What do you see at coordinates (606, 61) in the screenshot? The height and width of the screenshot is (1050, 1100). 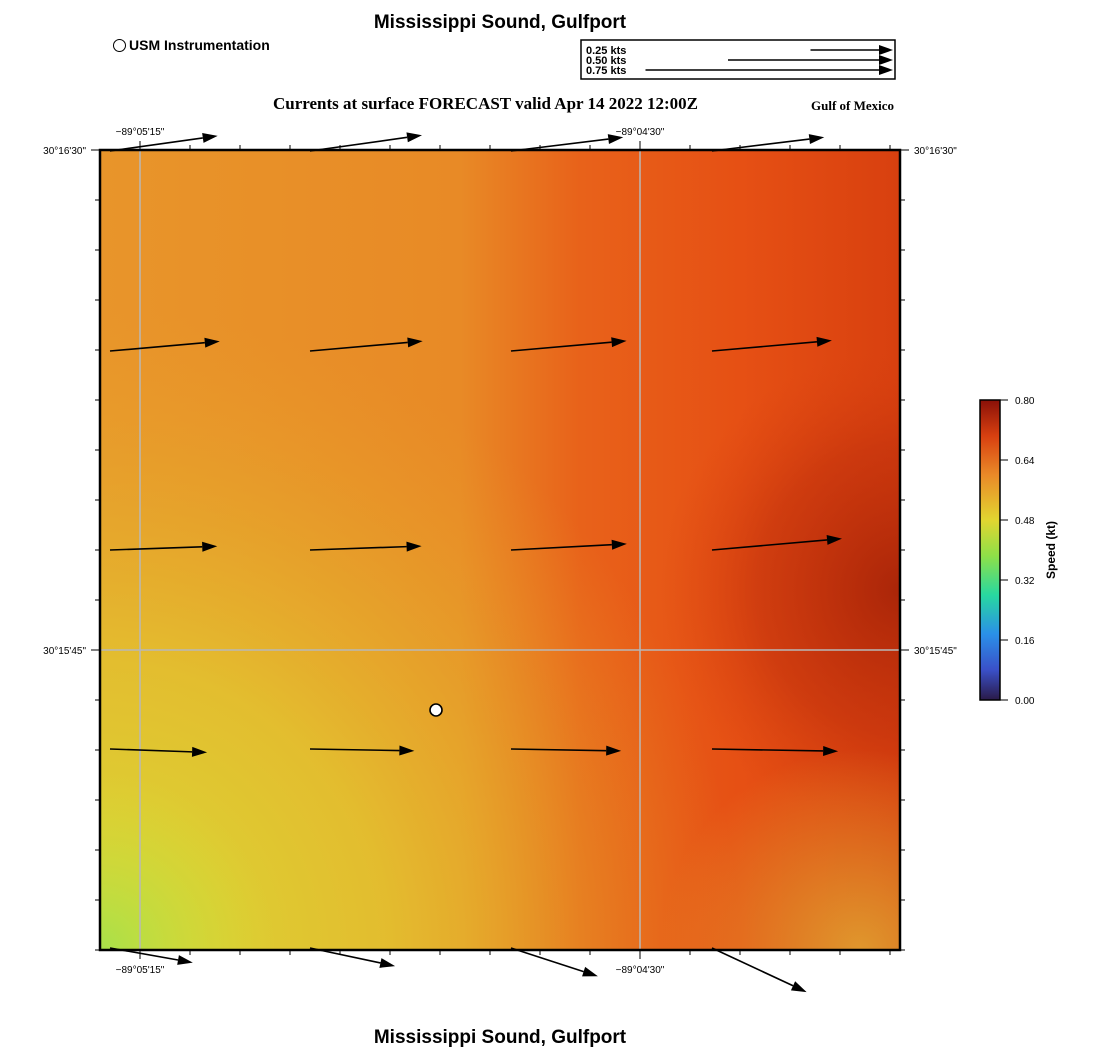 I see `ref-label-050: 0.50 kts` at bounding box center [606, 61].